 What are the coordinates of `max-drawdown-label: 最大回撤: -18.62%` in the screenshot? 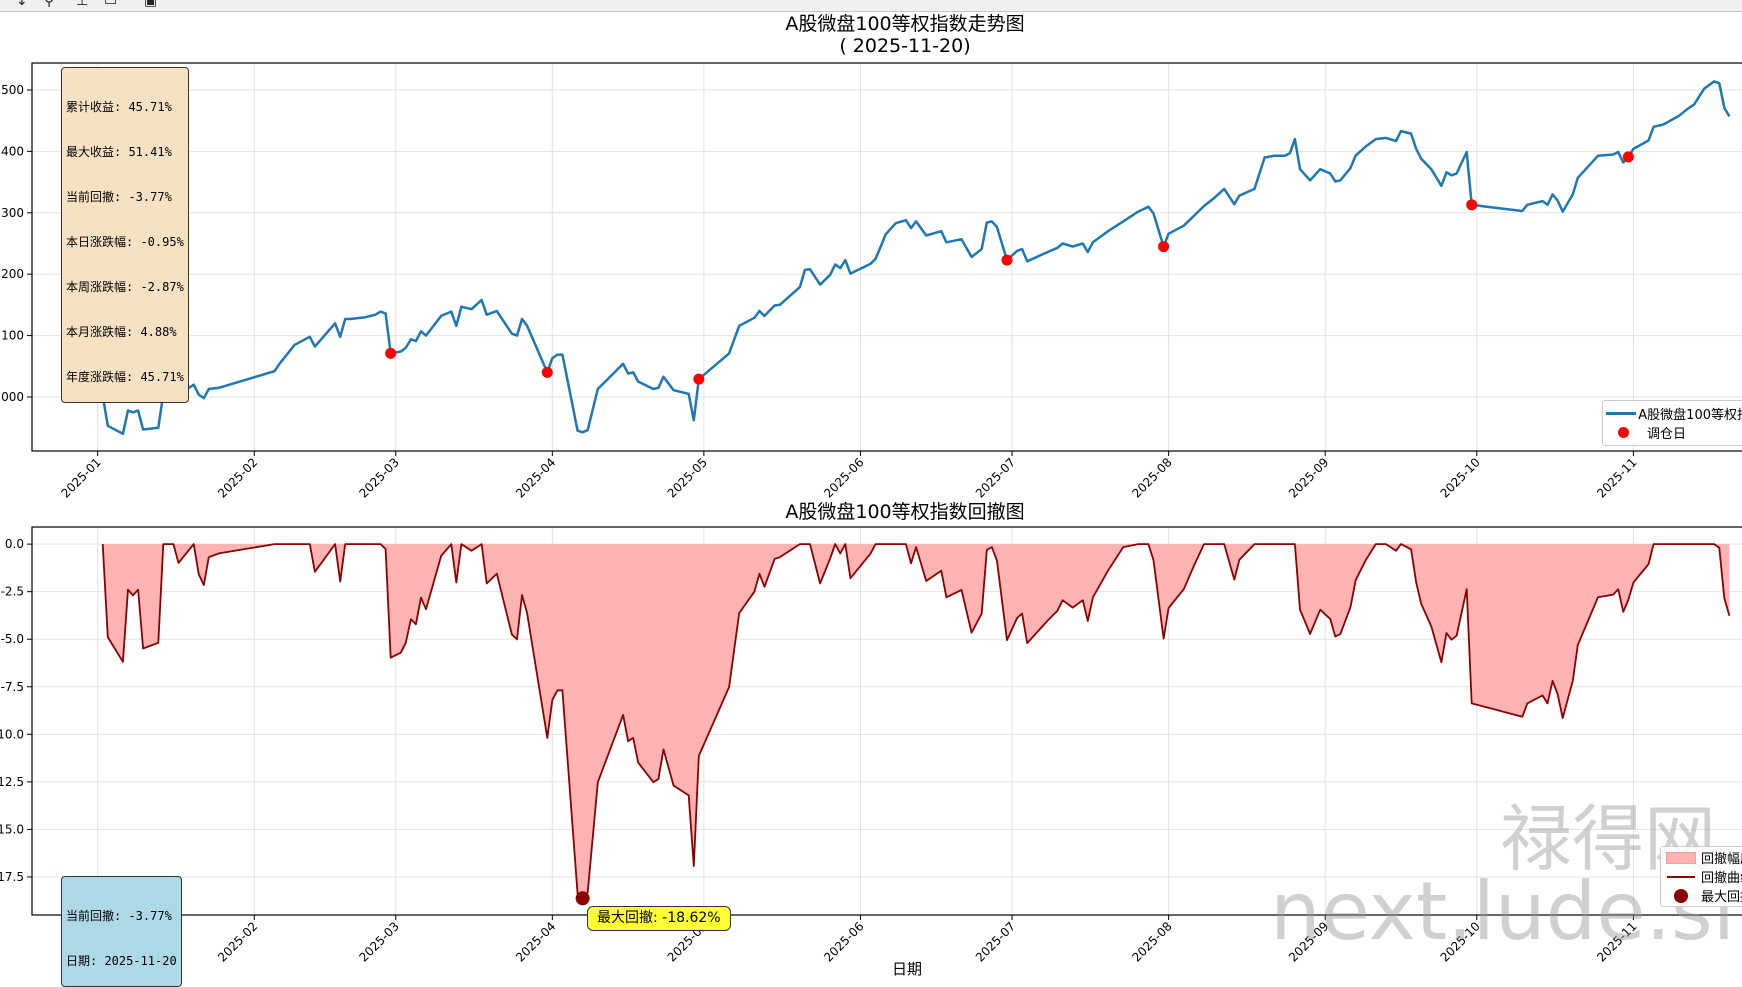 It's located at (659, 918).